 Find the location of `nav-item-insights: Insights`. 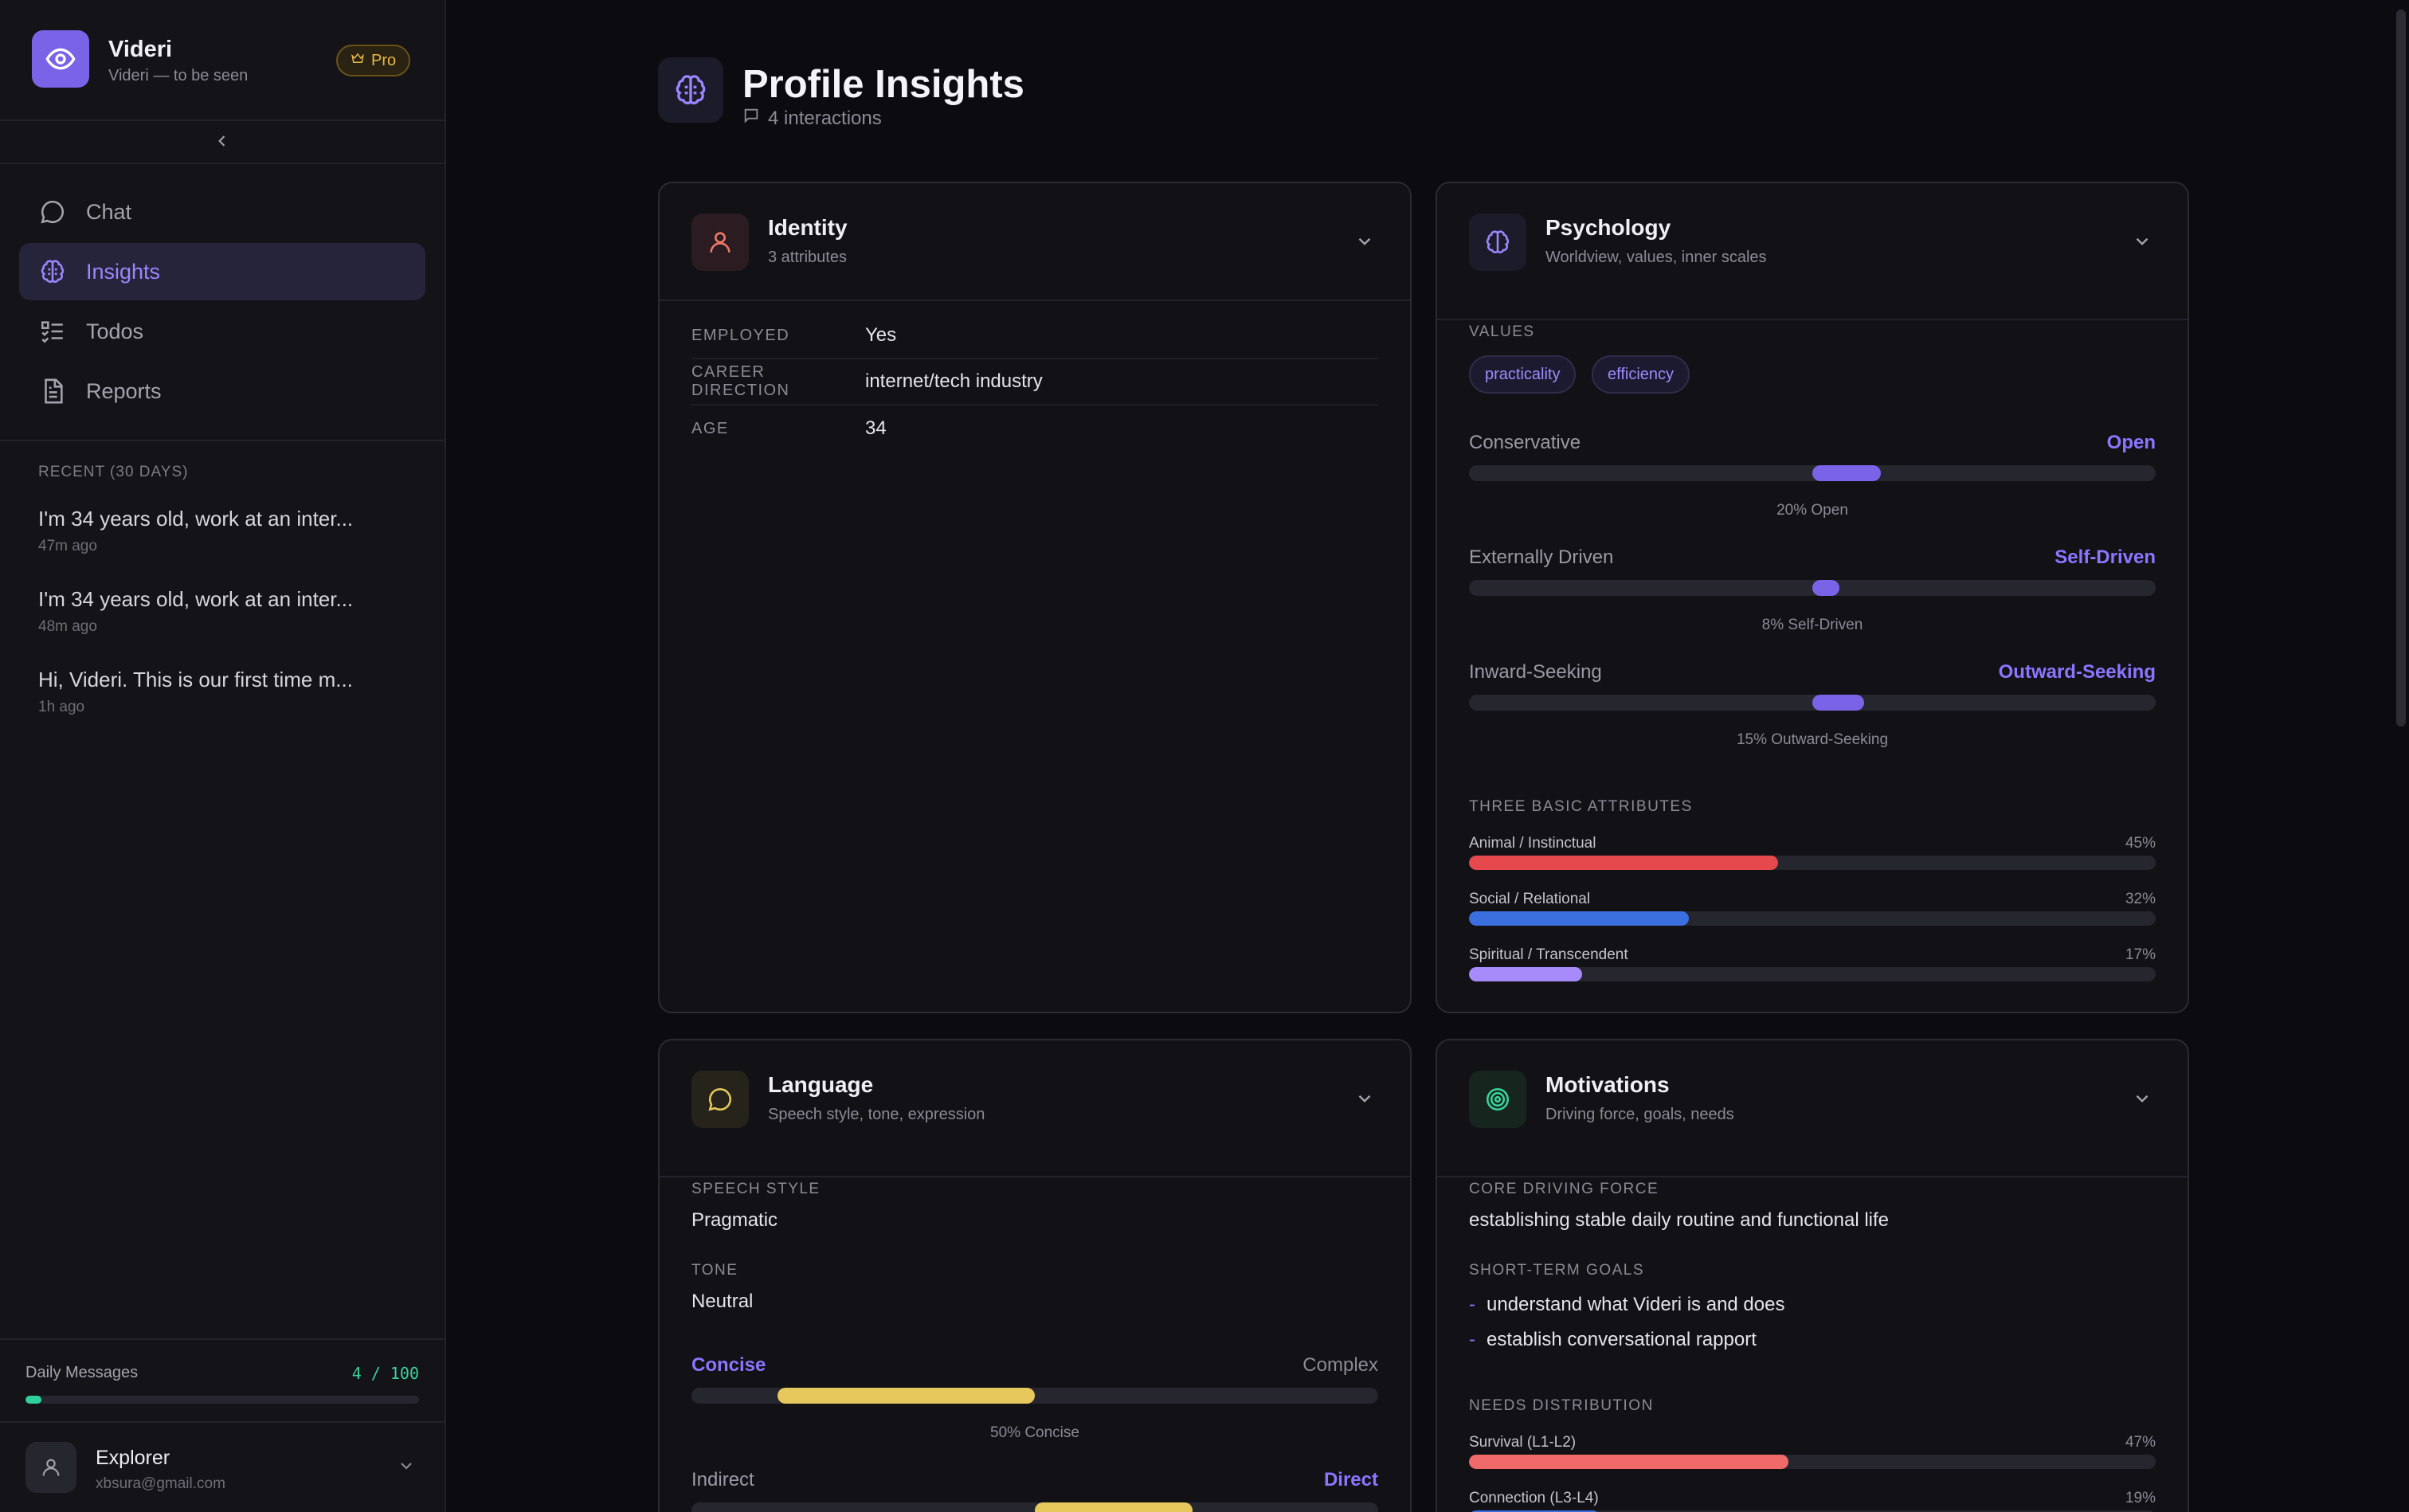

nav-item-insights: Insights is located at coordinates (222, 271).